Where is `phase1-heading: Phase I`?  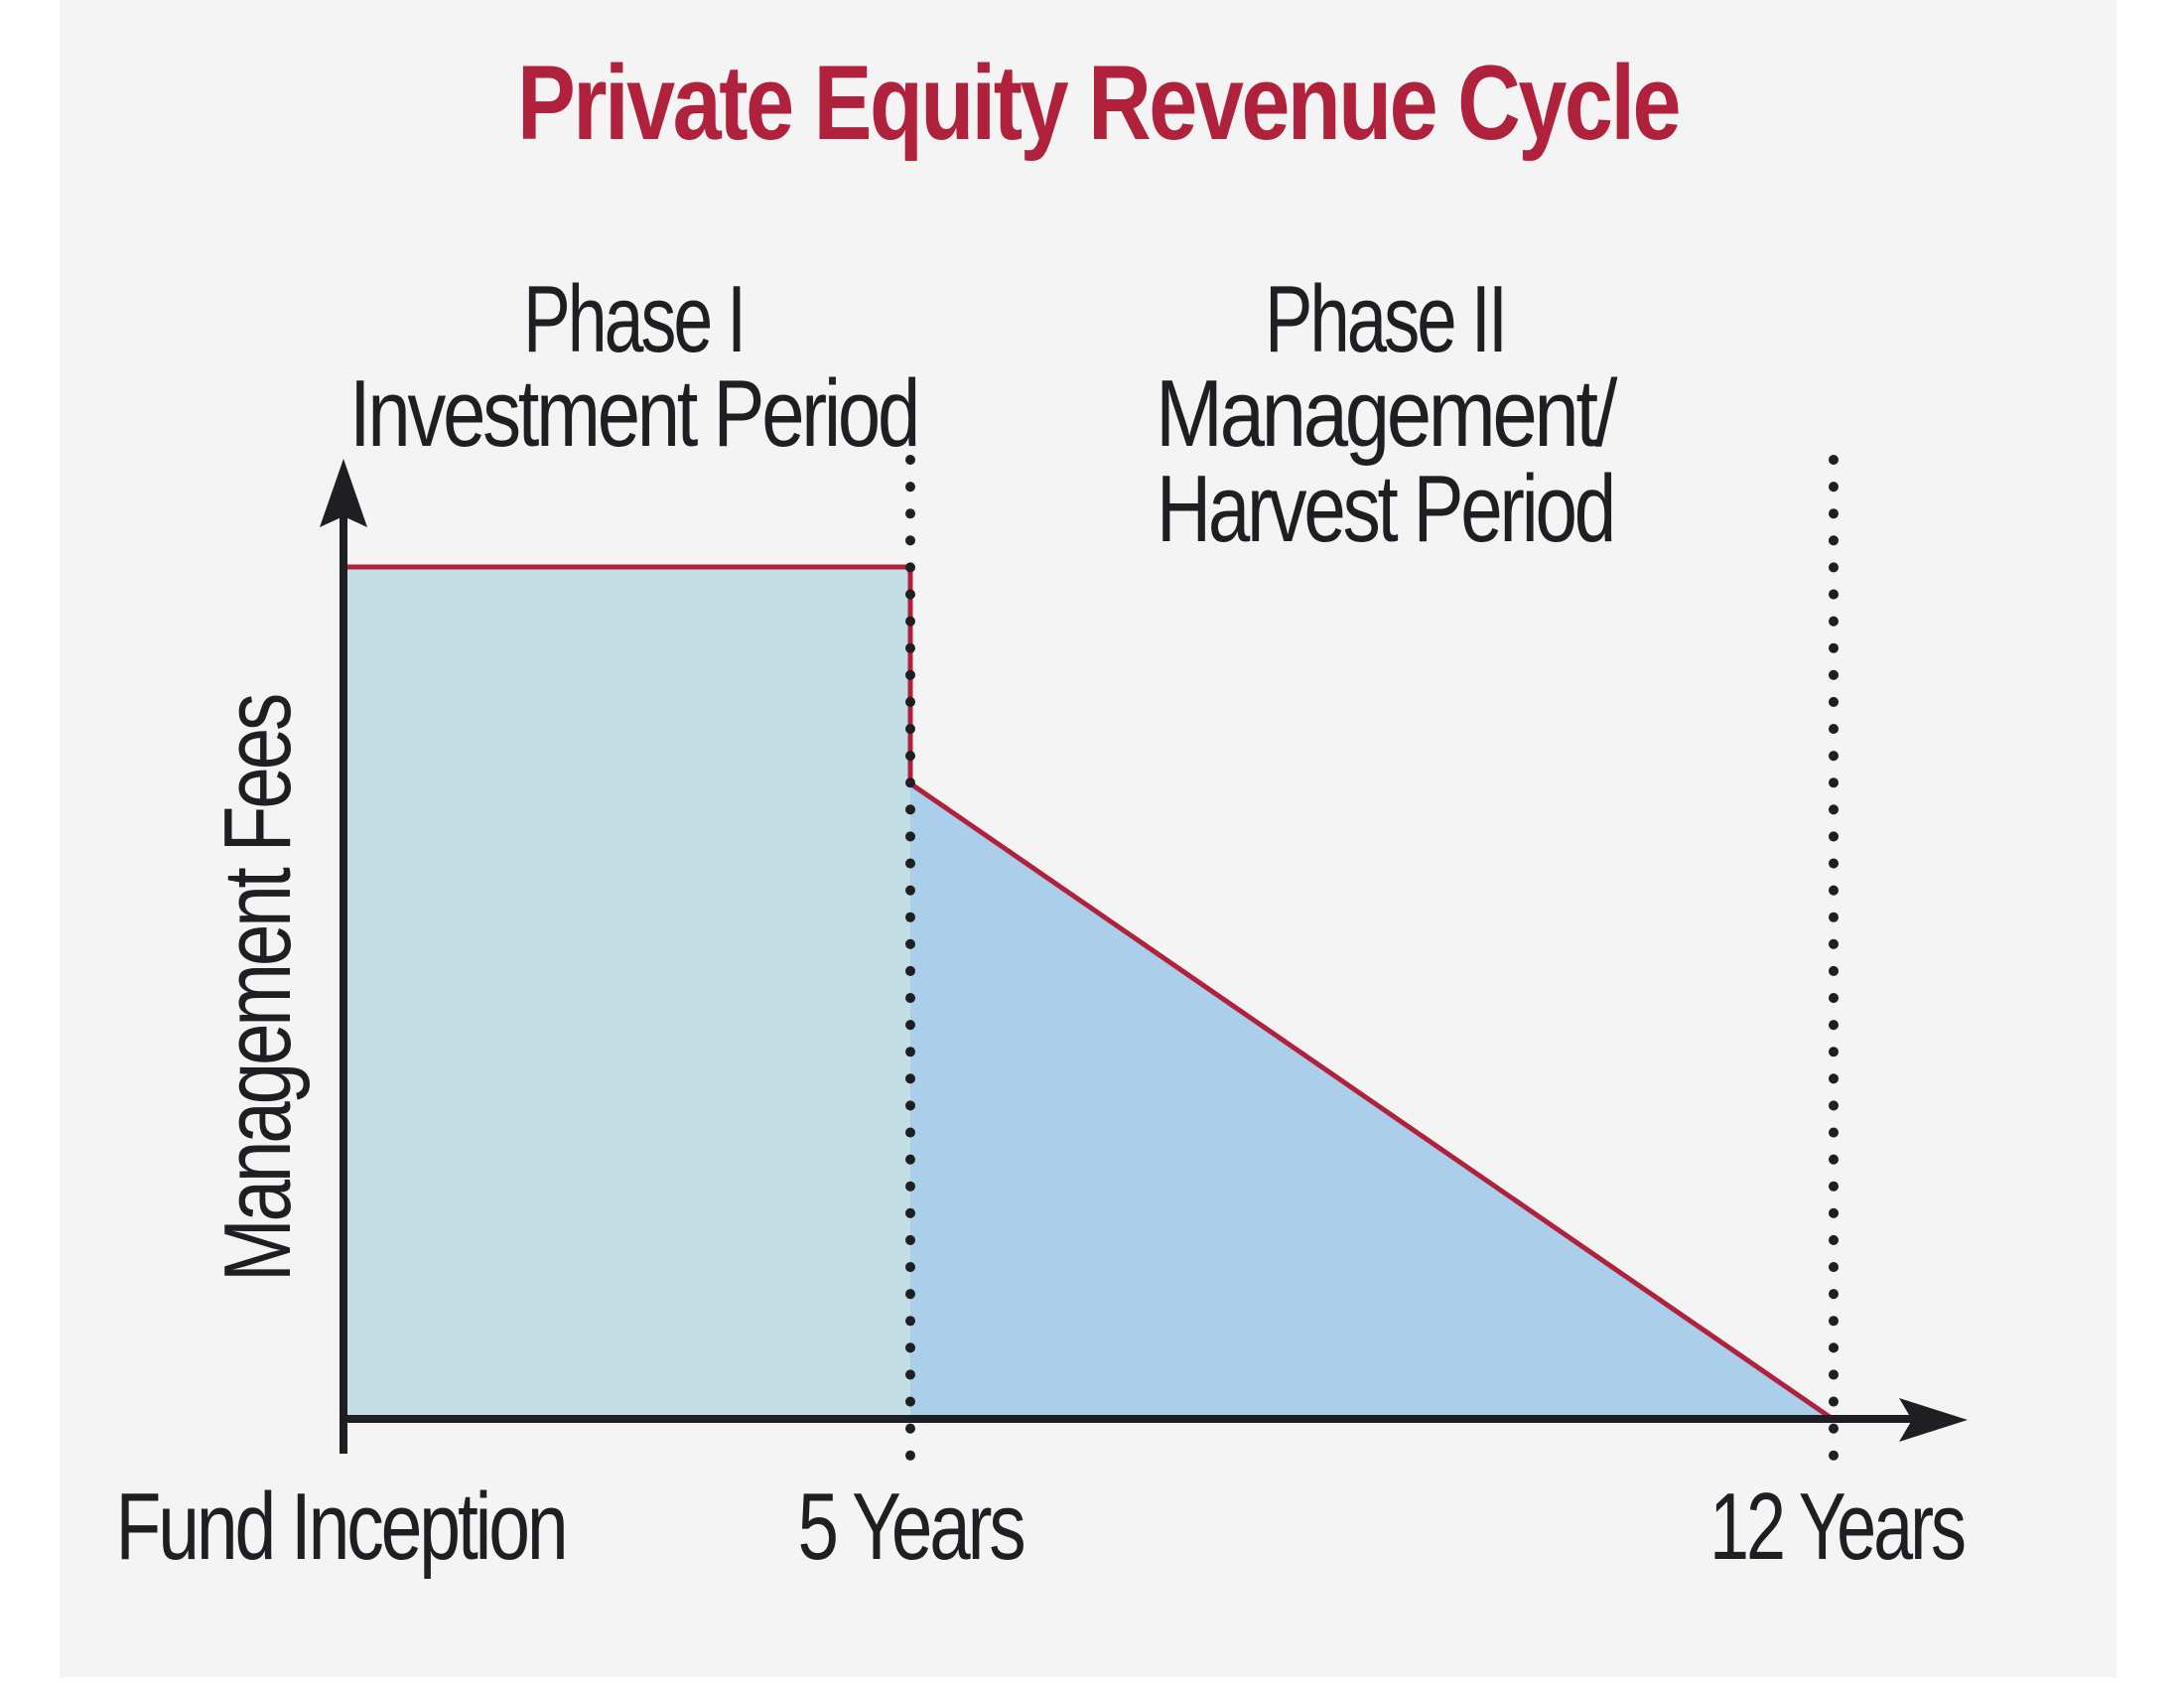 phase1-heading: Phase I is located at coordinates (633, 319).